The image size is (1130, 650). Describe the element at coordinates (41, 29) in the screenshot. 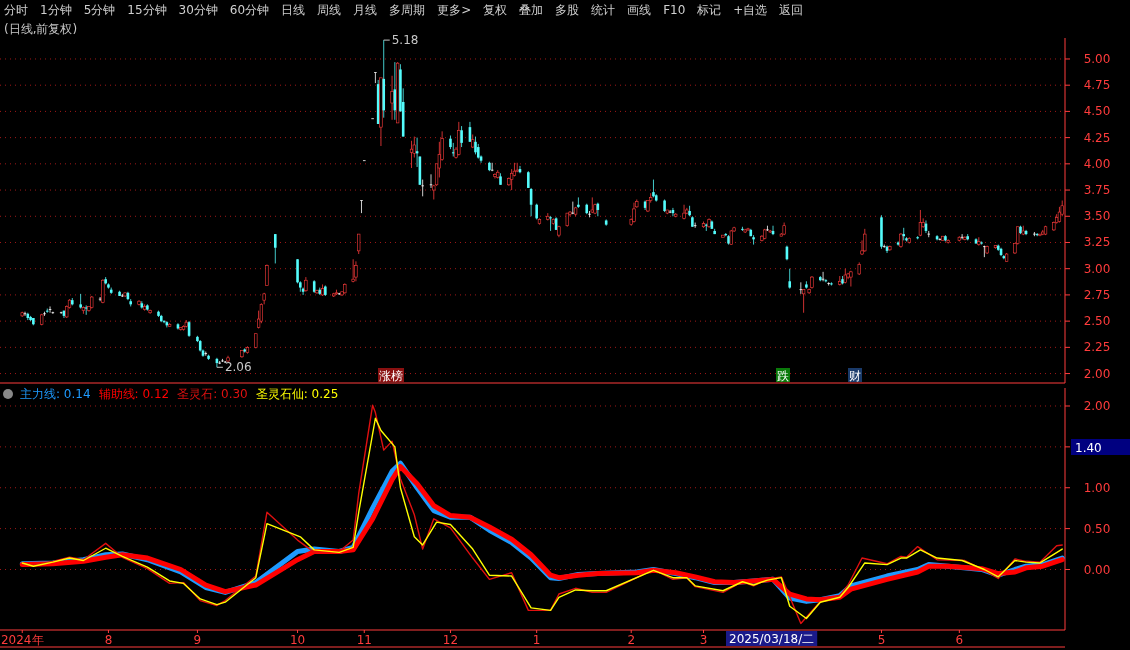

I see `chart-title: (日线,前复权)` at that location.